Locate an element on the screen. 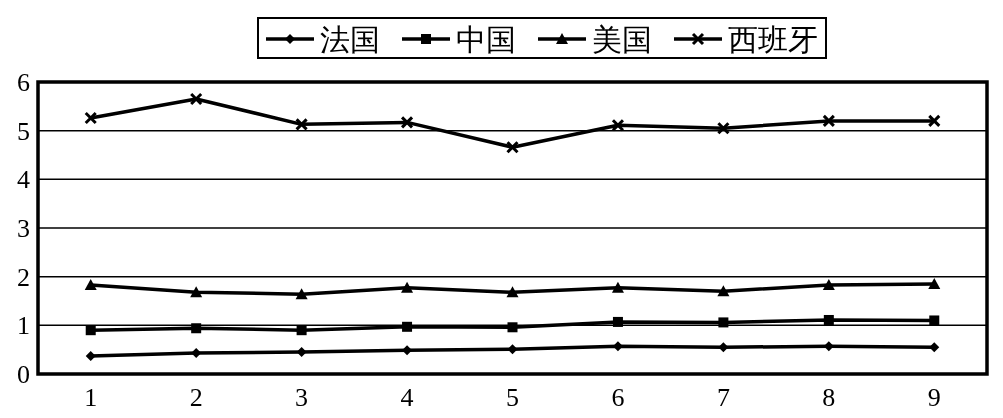 The width and height of the screenshot is (1003, 418). y-tick-label: 5 is located at coordinates (23, 131).